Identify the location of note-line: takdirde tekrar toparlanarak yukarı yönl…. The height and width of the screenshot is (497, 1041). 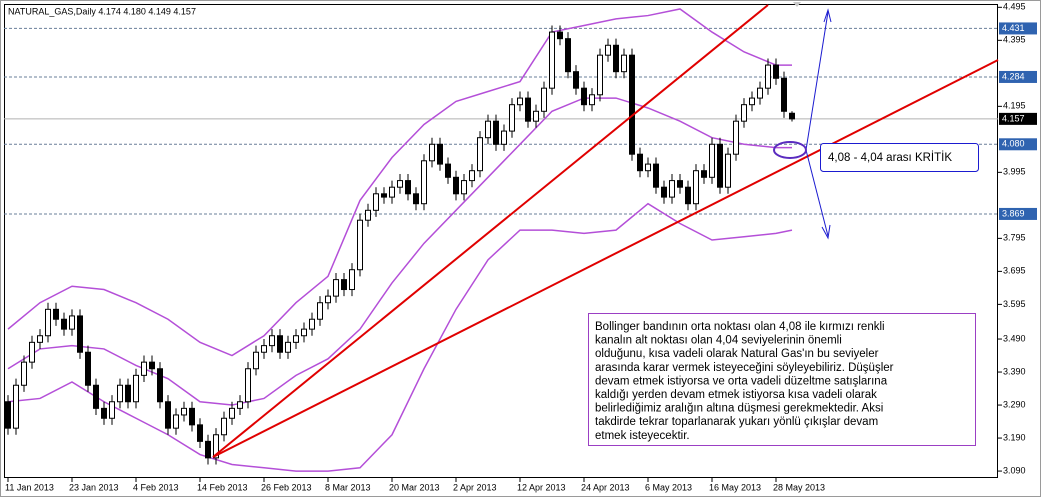
(736, 422).